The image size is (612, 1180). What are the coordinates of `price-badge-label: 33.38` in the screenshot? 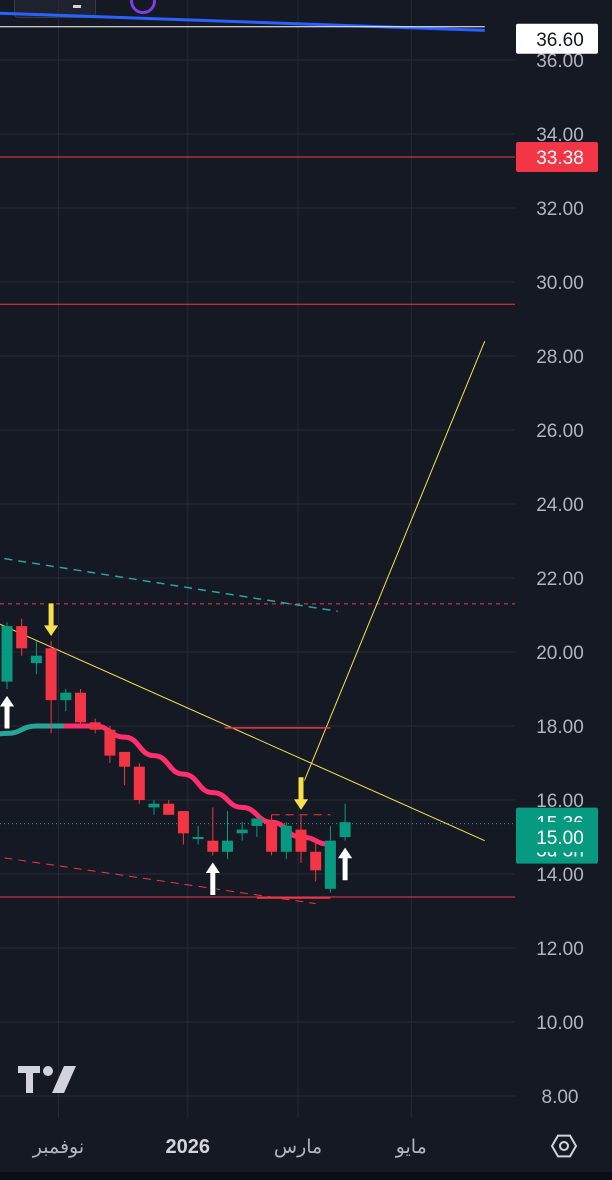 It's located at (560, 158).